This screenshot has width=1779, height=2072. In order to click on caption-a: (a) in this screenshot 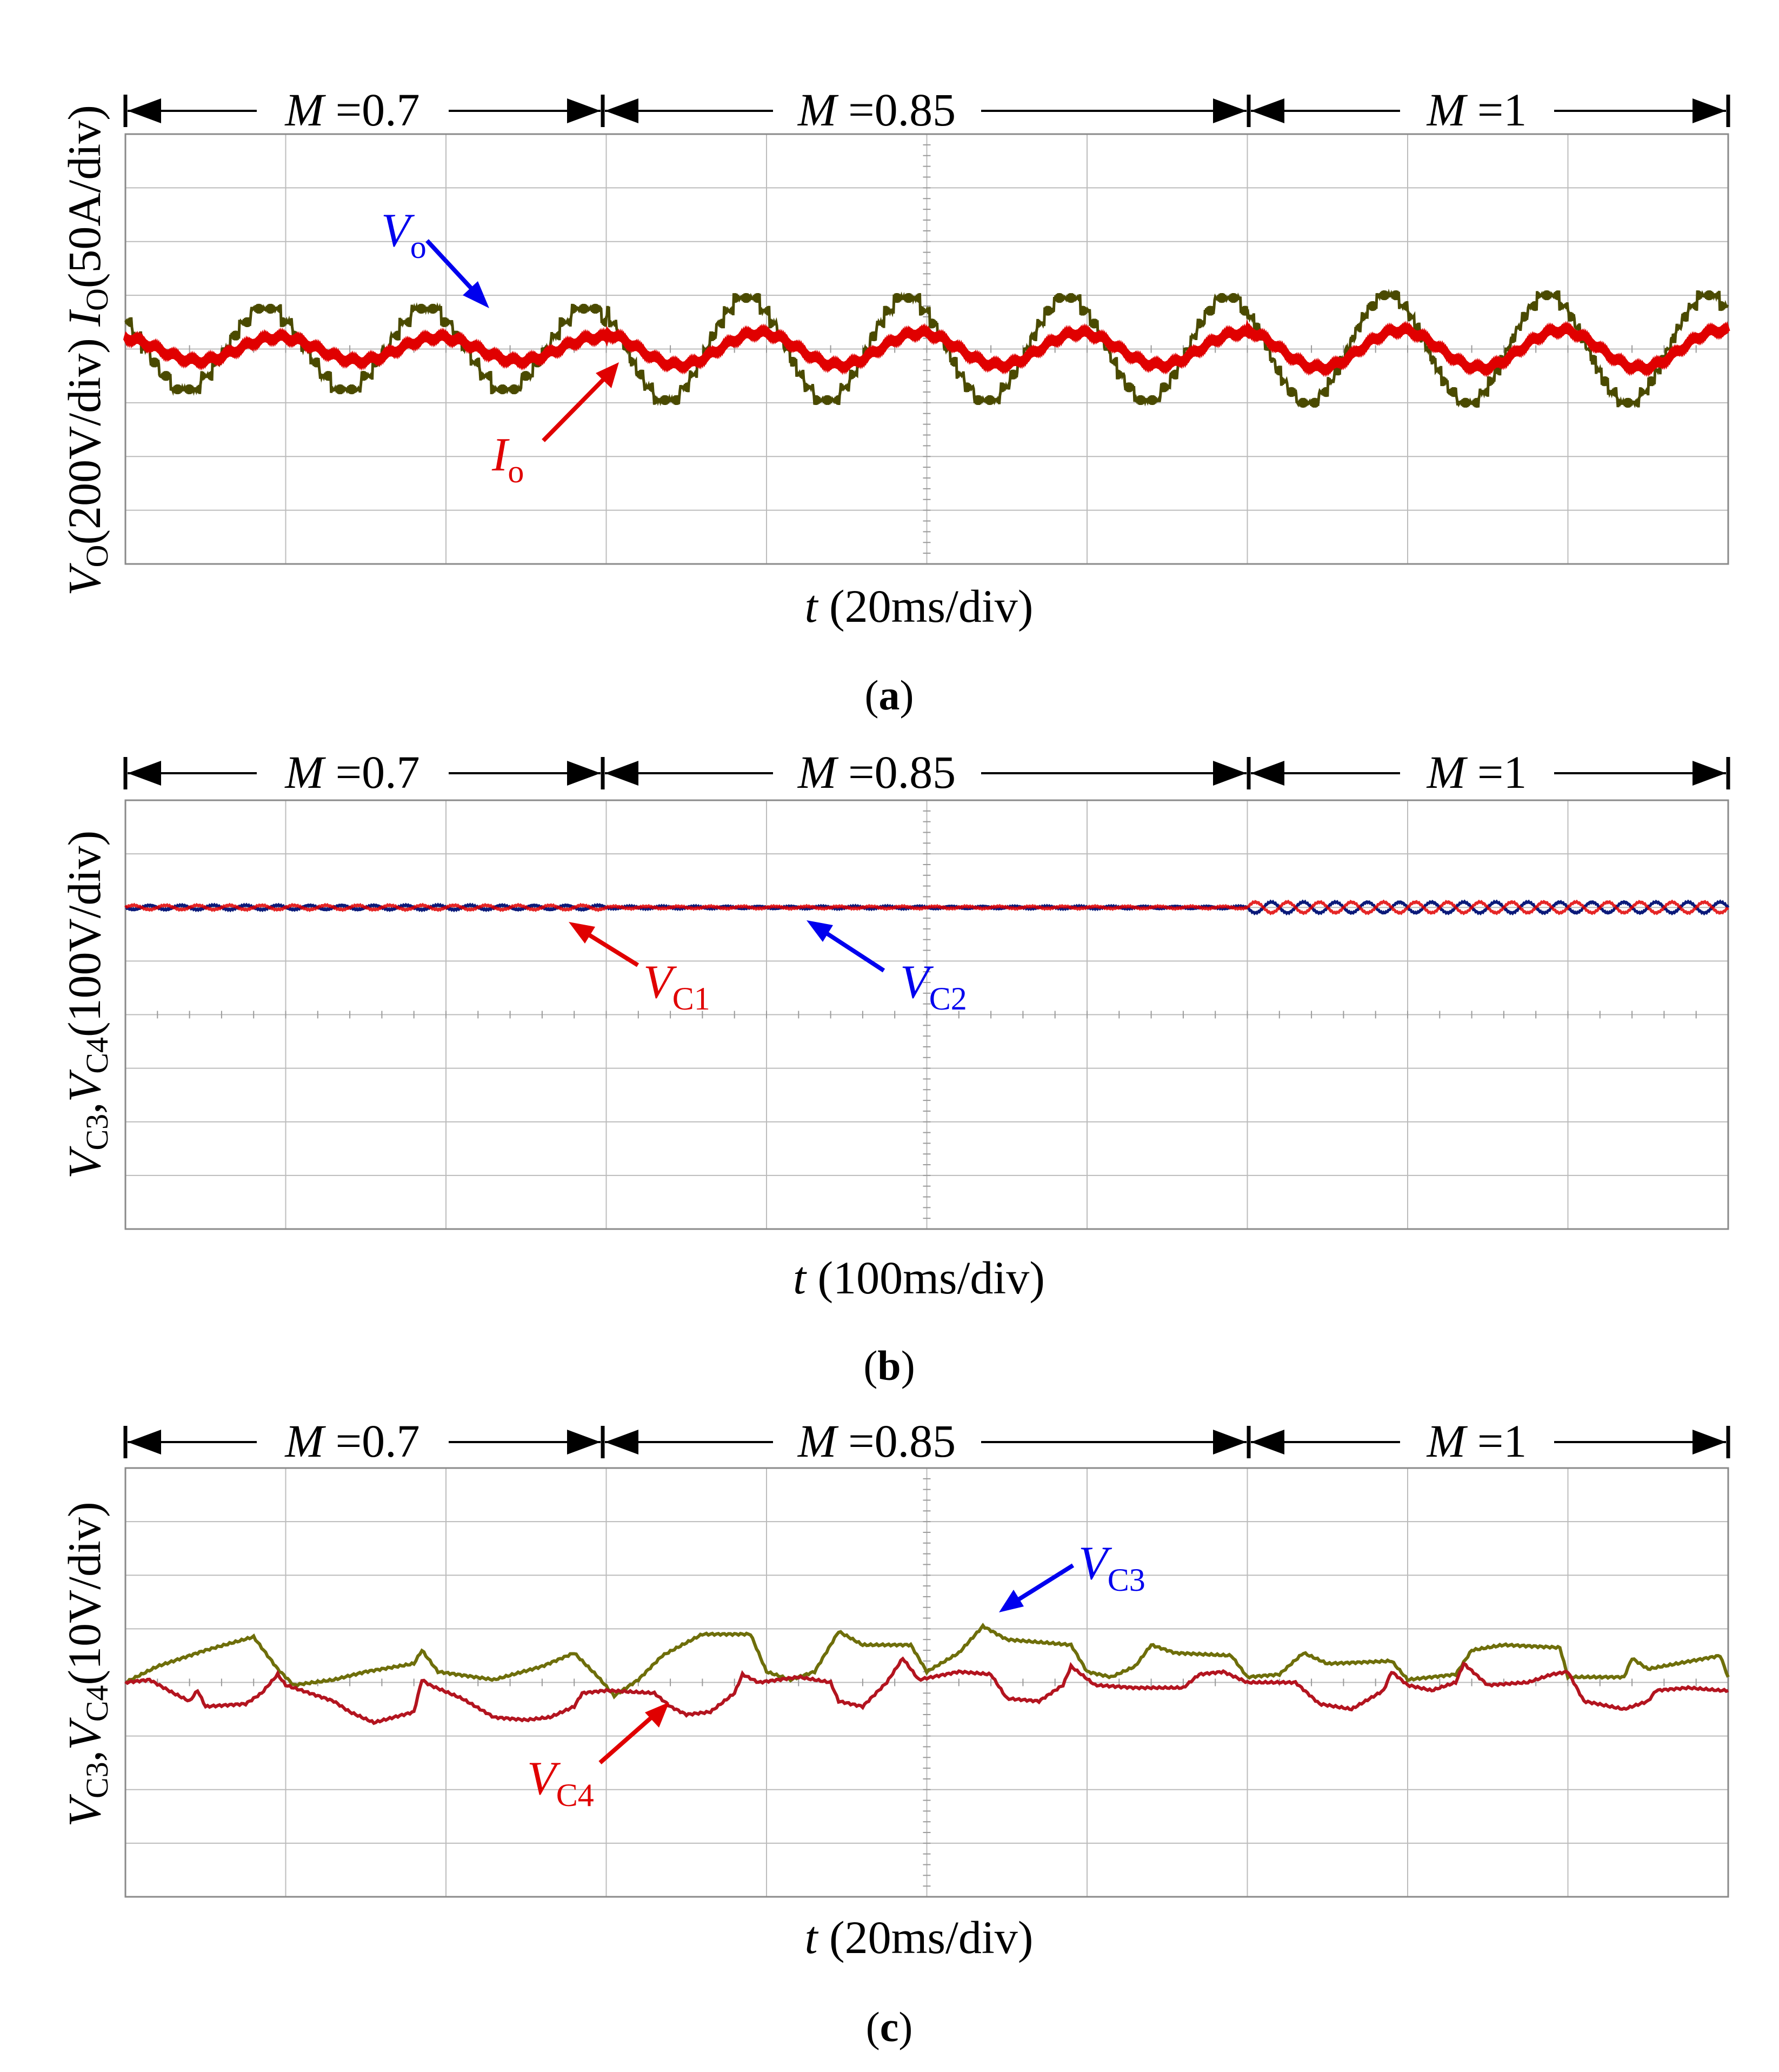, I will do `click(890, 696)`.